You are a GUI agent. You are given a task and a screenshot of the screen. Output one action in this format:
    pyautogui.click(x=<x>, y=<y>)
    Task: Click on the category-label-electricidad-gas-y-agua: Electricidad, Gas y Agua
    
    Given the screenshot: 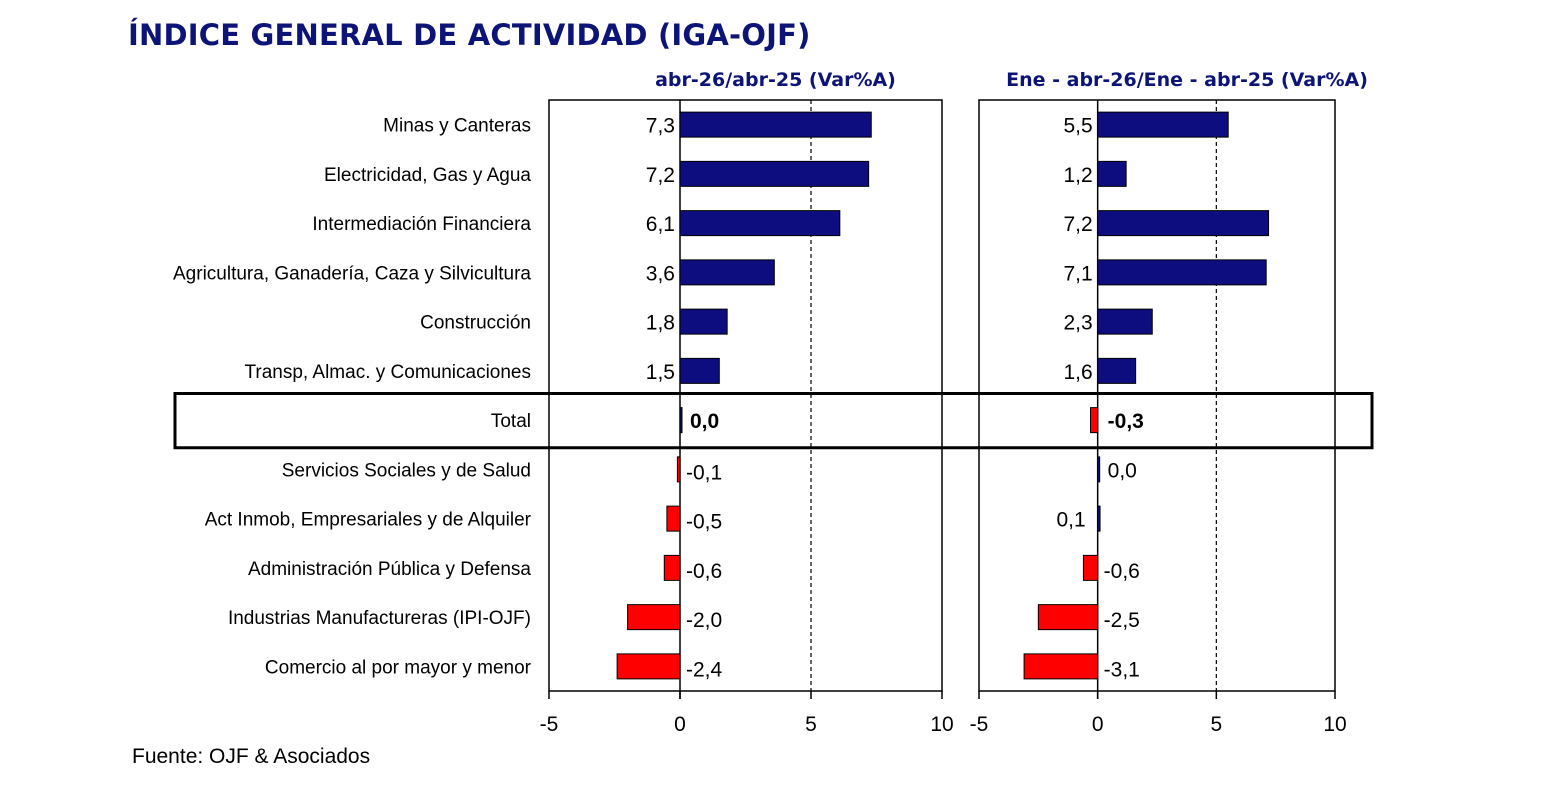 What is the action you would take?
    pyautogui.click(x=427, y=175)
    